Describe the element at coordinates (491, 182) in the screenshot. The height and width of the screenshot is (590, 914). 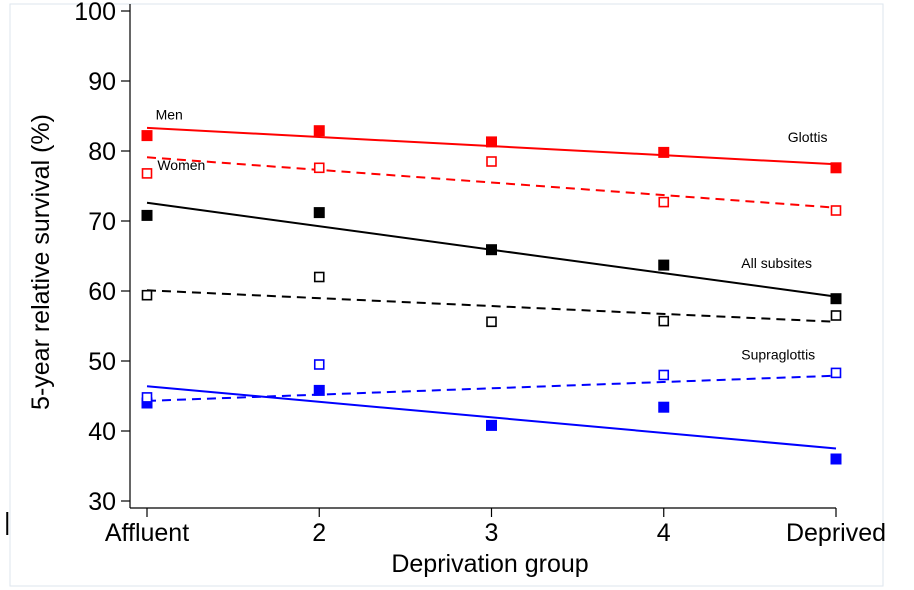
I see `glottis-women-fit-line` at that location.